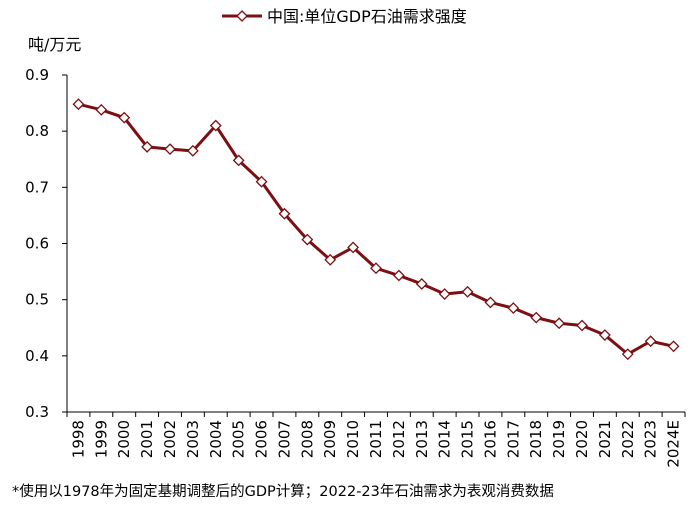 The height and width of the screenshot is (508, 700). I want to click on x-tick-label: 1998, so click(78, 439).